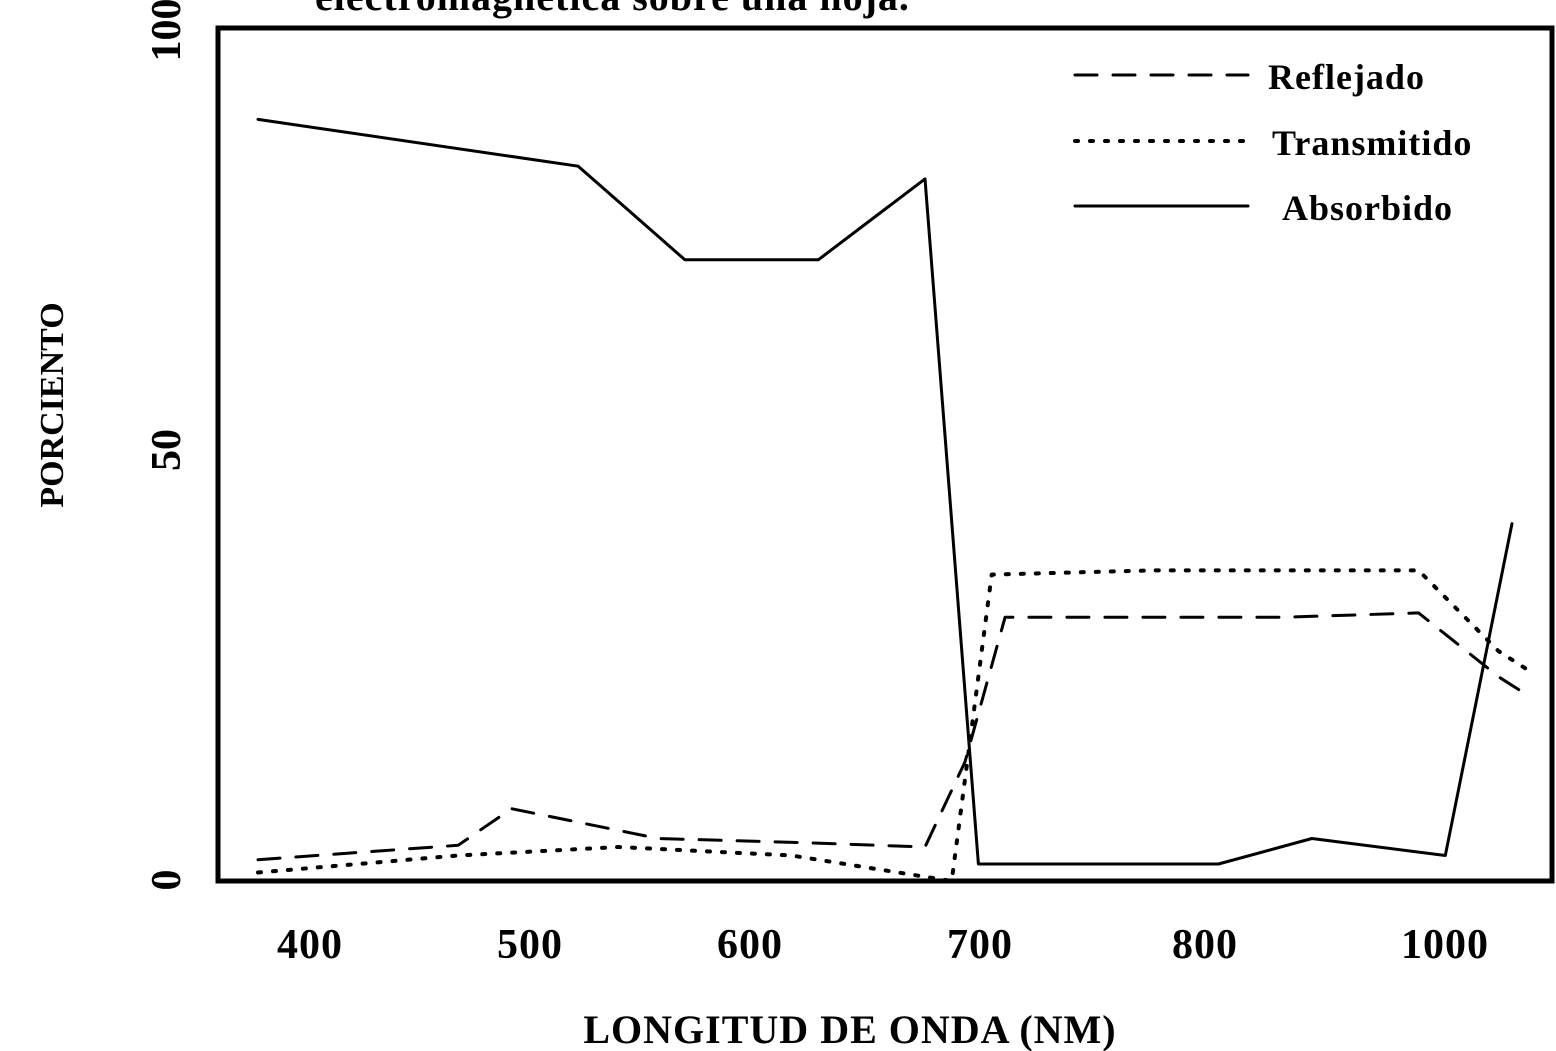 The width and height of the screenshot is (1556, 1051). What do you see at coordinates (52, 404) in the screenshot?
I see `y-axis-label: PORCIENTO` at bounding box center [52, 404].